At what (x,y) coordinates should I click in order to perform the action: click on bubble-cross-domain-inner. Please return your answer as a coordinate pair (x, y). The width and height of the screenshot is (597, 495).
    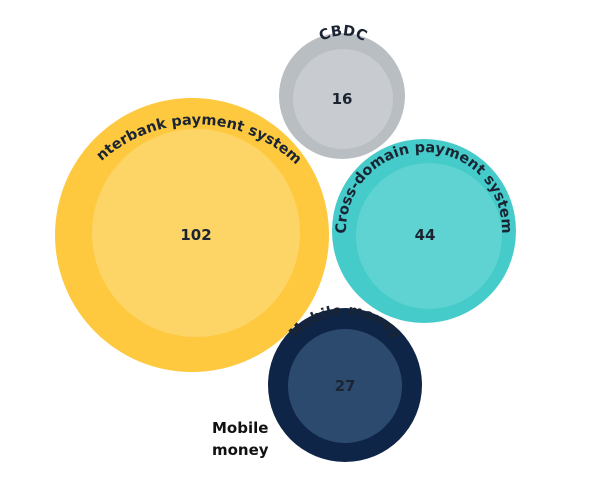
    Looking at the image, I should click on (429, 236).